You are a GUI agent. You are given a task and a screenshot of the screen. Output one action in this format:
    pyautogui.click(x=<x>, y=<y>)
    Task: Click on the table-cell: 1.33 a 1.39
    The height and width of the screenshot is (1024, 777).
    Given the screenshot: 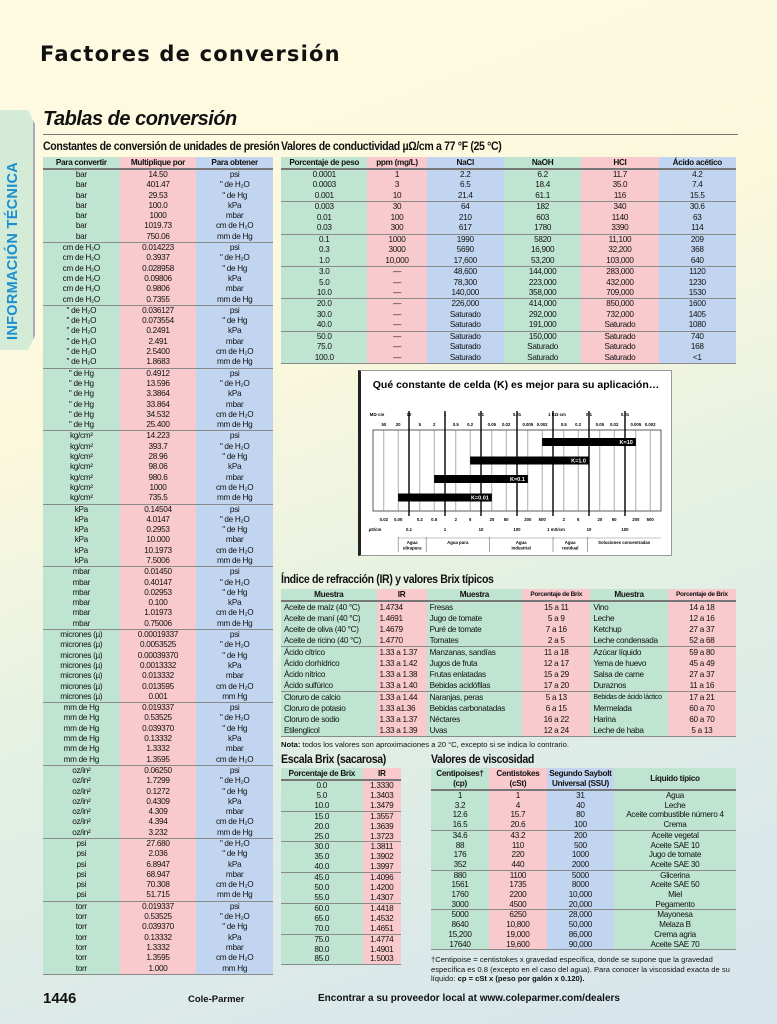 What is the action you would take?
    pyautogui.click(x=401, y=731)
    